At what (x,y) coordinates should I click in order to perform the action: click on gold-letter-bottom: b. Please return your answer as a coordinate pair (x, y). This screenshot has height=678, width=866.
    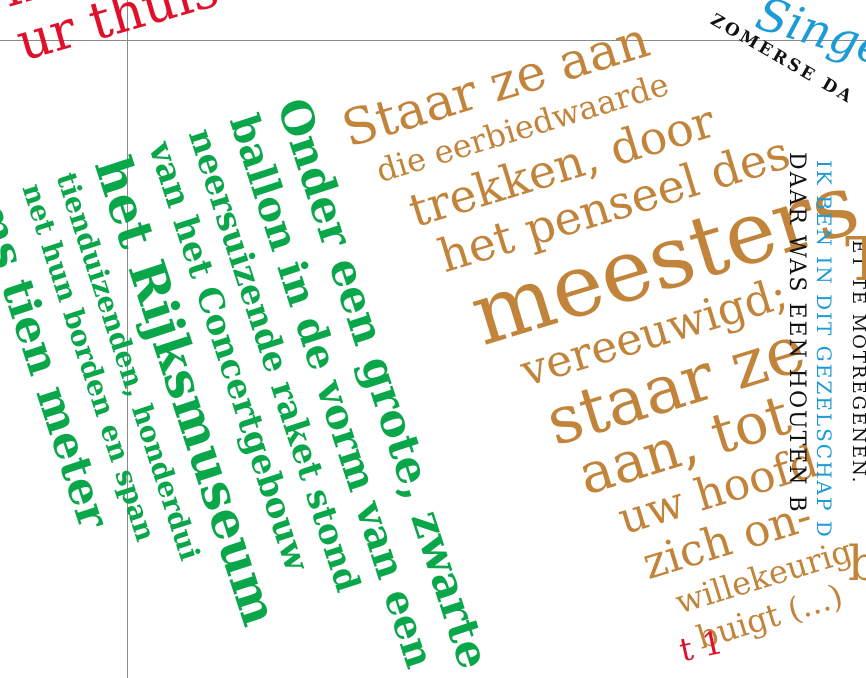
    Looking at the image, I should click on (857, 564).